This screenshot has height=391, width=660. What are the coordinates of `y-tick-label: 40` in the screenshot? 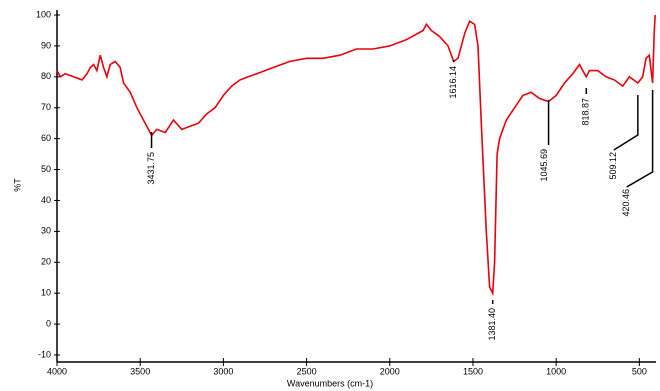 It's located at (46, 200).